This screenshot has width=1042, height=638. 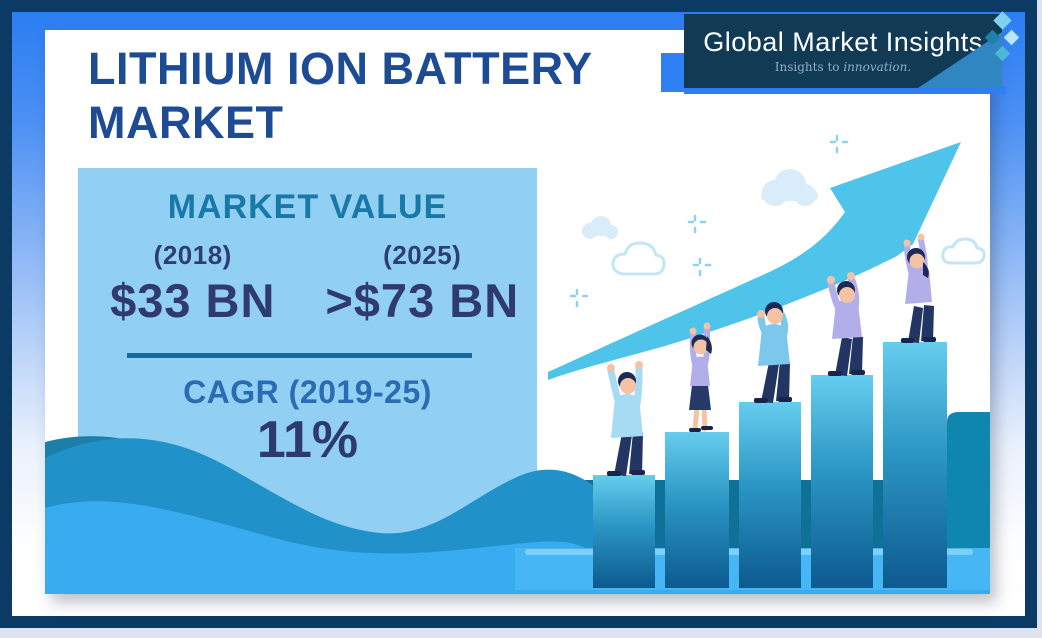 I want to click on chart-base-strip, so click(x=752, y=569).